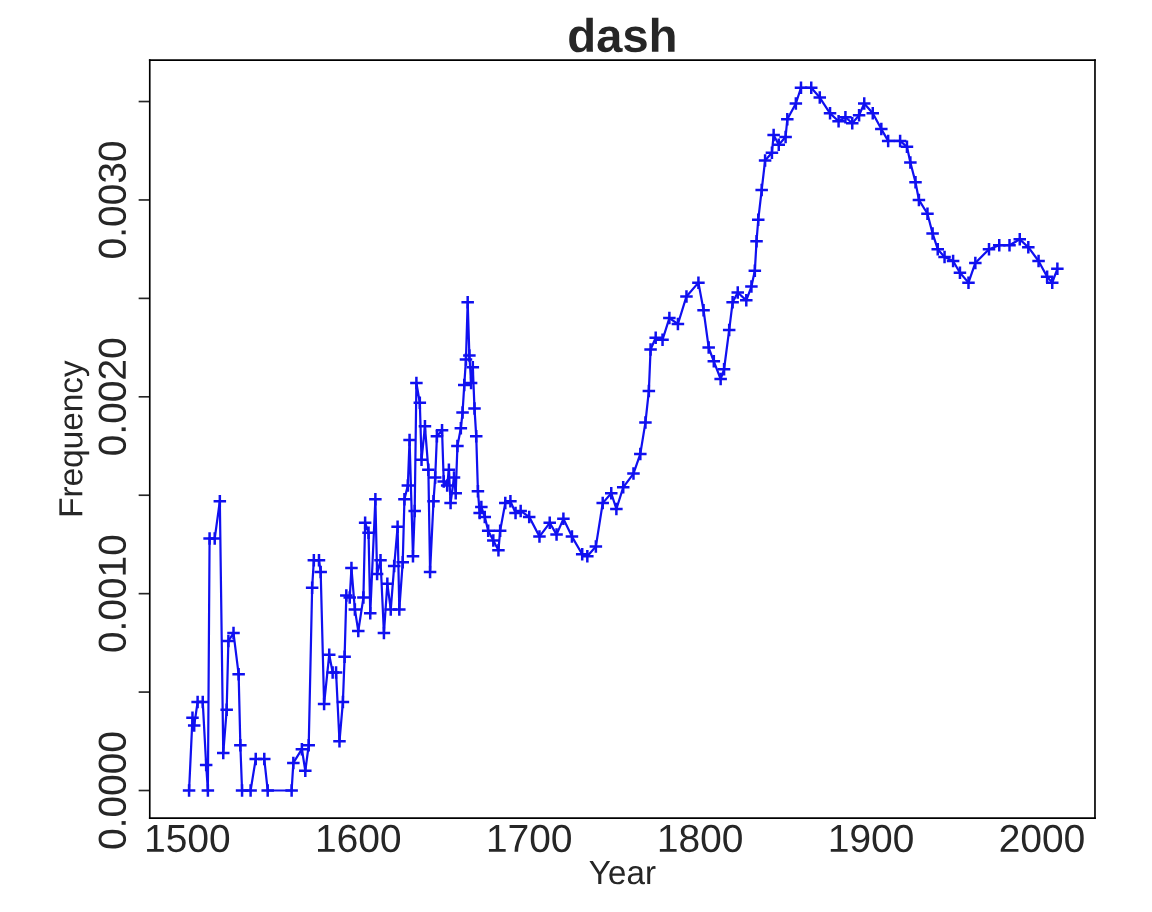 The height and width of the screenshot is (912, 1152). Describe the element at coordinates (529, 838) in the screenshot. I see `x-tick-label: 1700` at that location.